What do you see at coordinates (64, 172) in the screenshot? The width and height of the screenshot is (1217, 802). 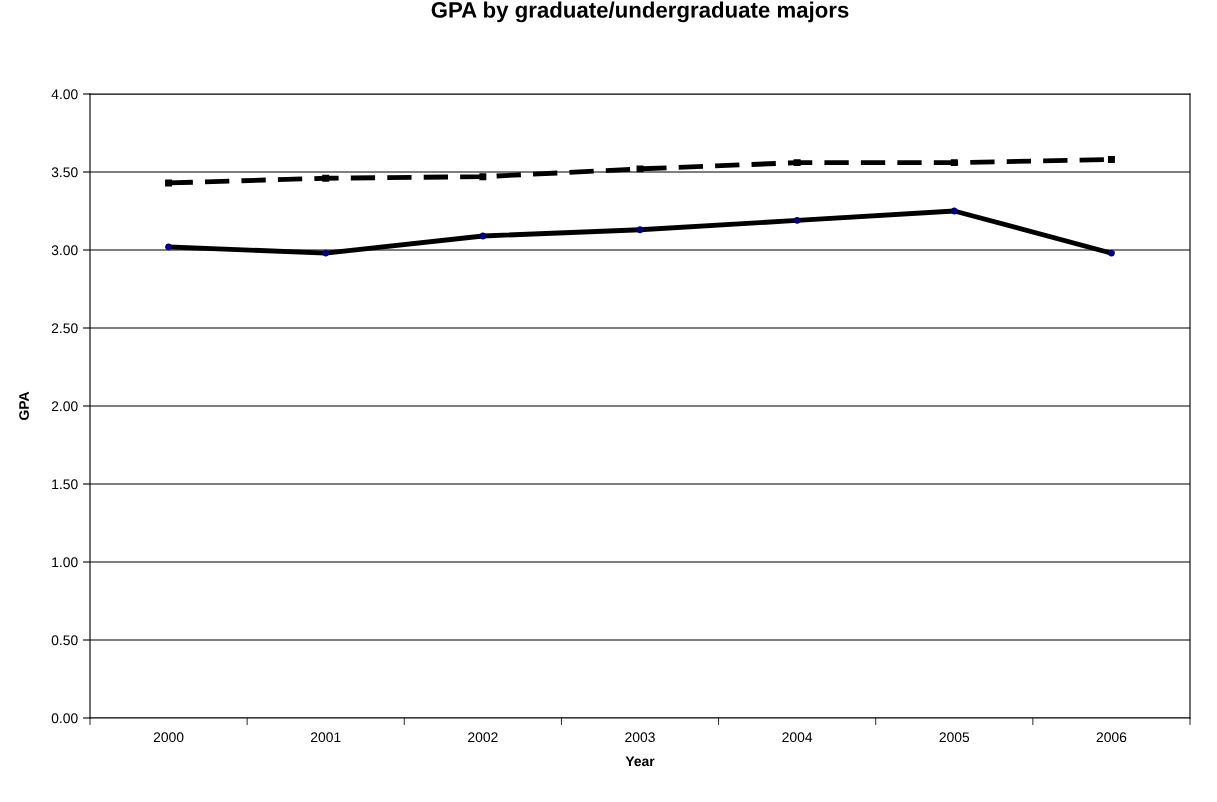 I see `y-tick-label: 3.50` at bounding box center [64, 172].